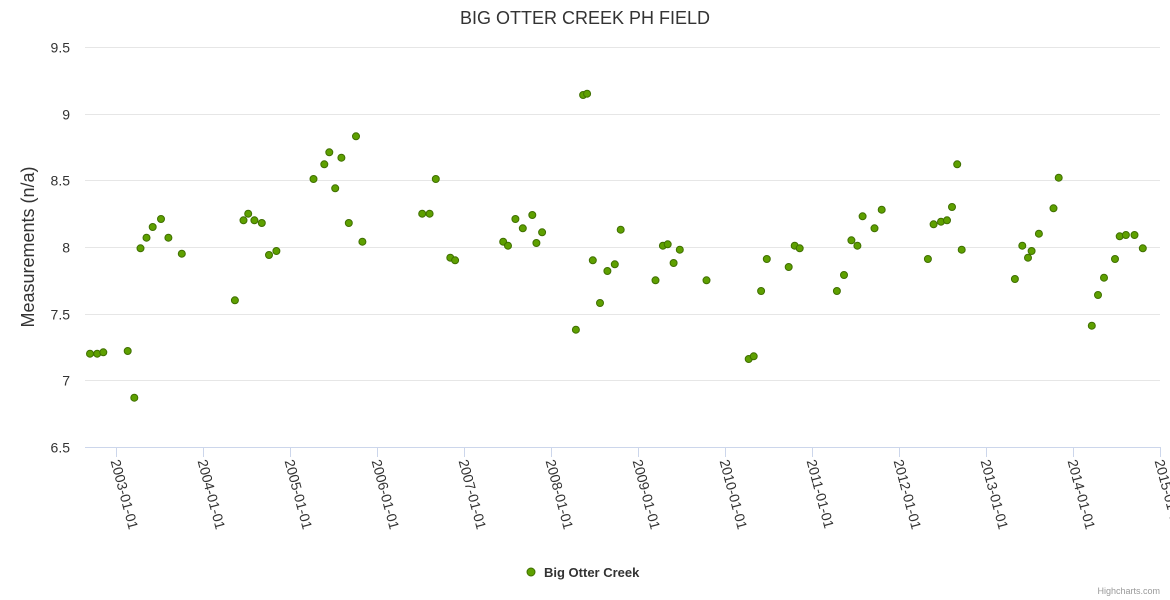  What do you see at coordinates (560, 495) in the screenshot?
I see `x-tick-label: 2008-01-01` at bounding box center [560, 495].